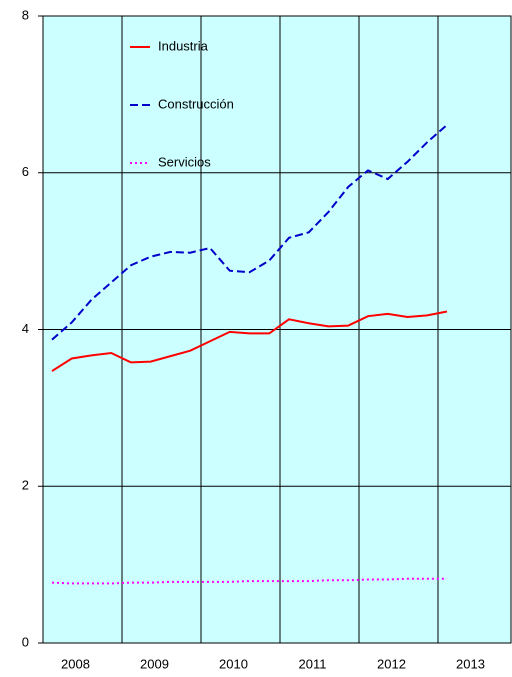 The height and width of the screenshot is (677, 512). Describe the element at coordinates (233, 663) in the screenshot. I see `x-tick-label: 2010` at that location.